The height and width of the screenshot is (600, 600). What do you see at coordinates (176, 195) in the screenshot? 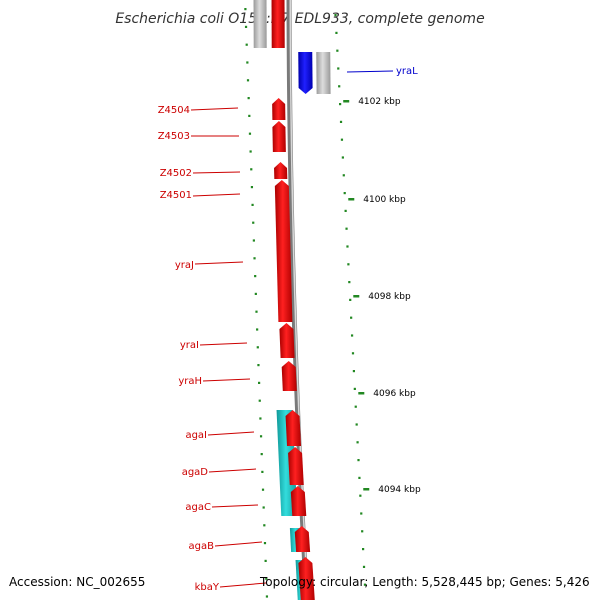
I see `gene-label-Z4501: Z4501` at bounding box center [176, 195].